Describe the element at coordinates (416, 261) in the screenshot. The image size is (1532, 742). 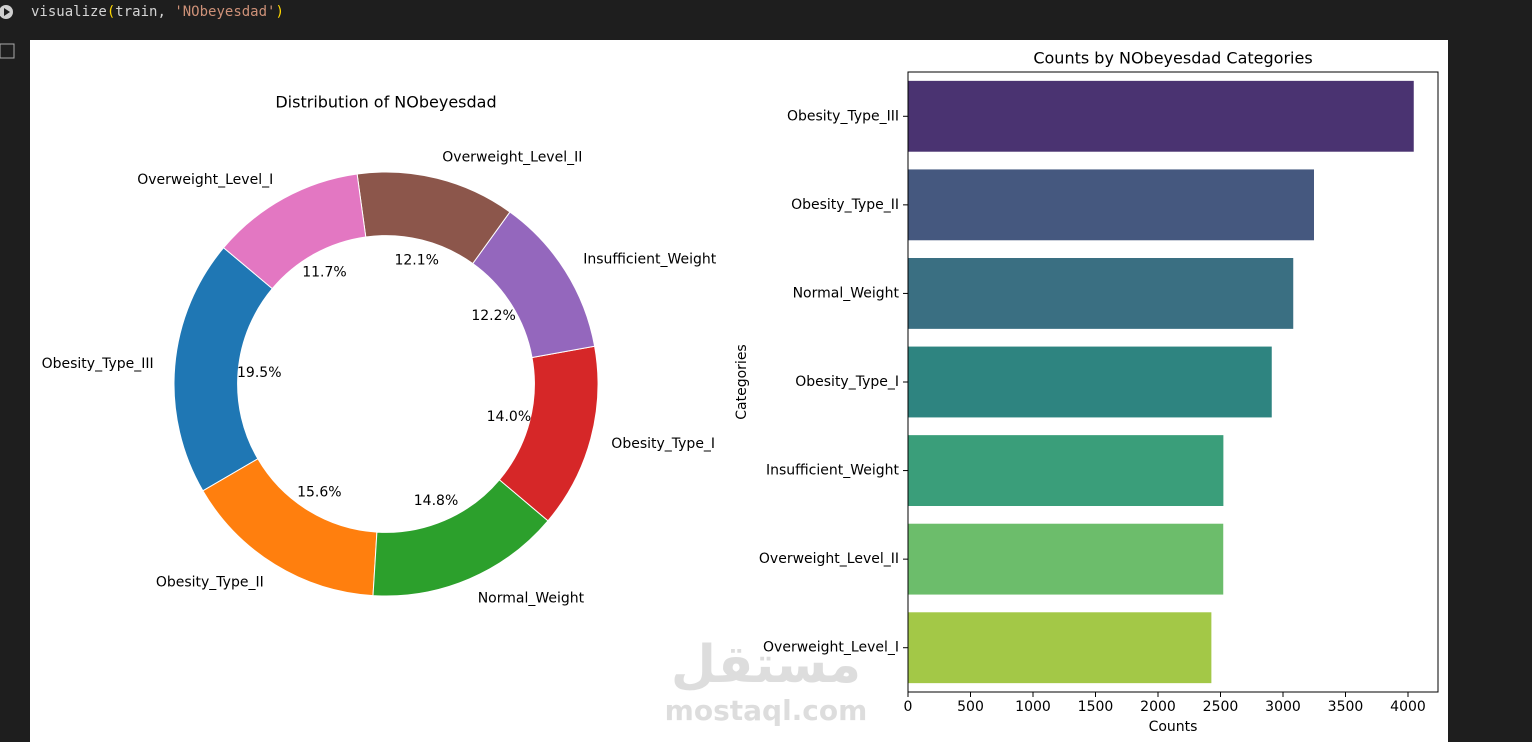
I see `pie-value-label: 12.1%` at that location.